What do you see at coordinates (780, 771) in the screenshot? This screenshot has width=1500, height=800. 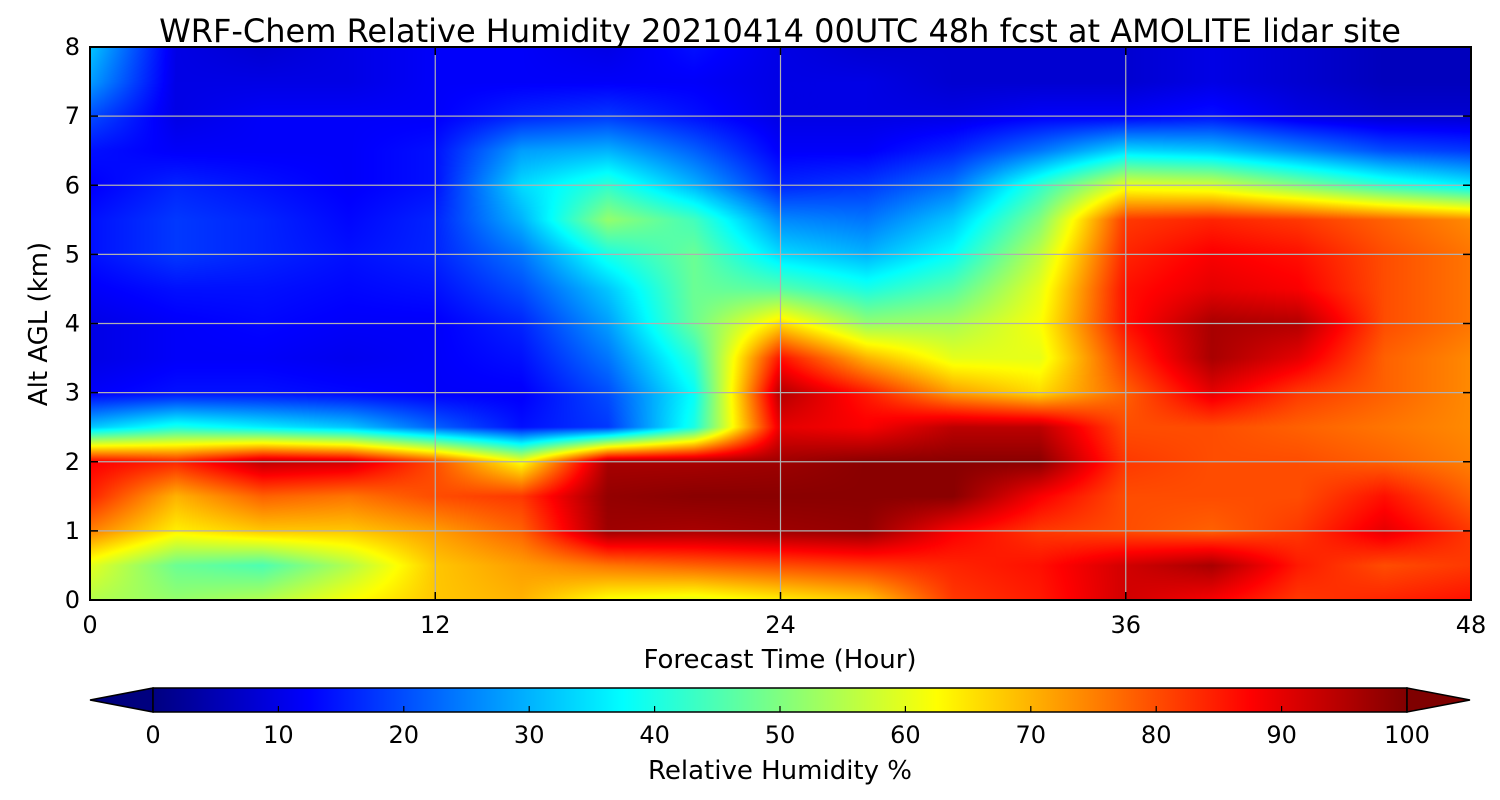 I see `colorbar-label: Relative Humidity %` at bounding box center [780, 771].